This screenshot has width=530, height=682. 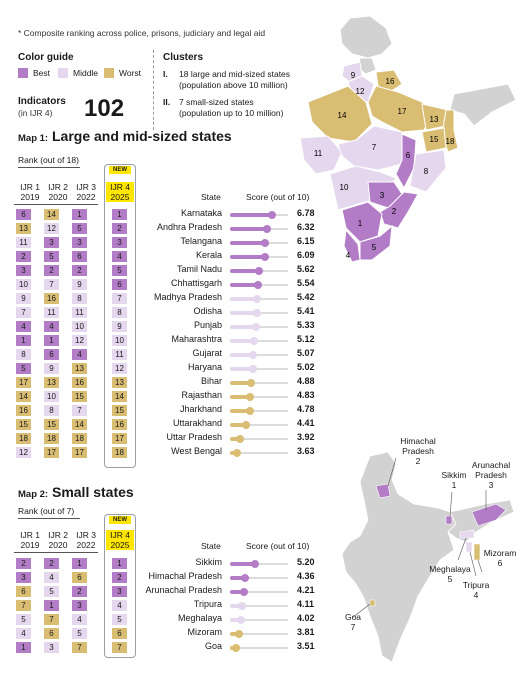 I want to click on callout-sikkim: Sikkim 1, so click(x=454, y=480).